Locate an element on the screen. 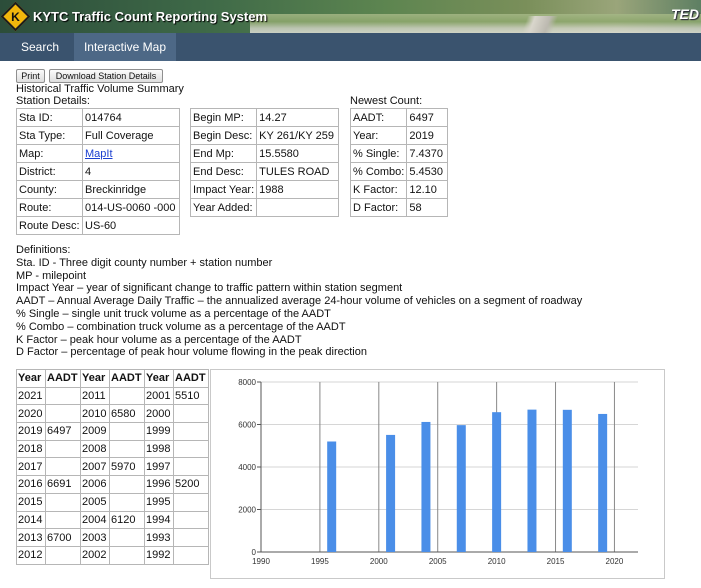 Image resolution: width=701 pixels, height=588 pixels. history-year-cell: 2016 is located at coordinates (31, 484).